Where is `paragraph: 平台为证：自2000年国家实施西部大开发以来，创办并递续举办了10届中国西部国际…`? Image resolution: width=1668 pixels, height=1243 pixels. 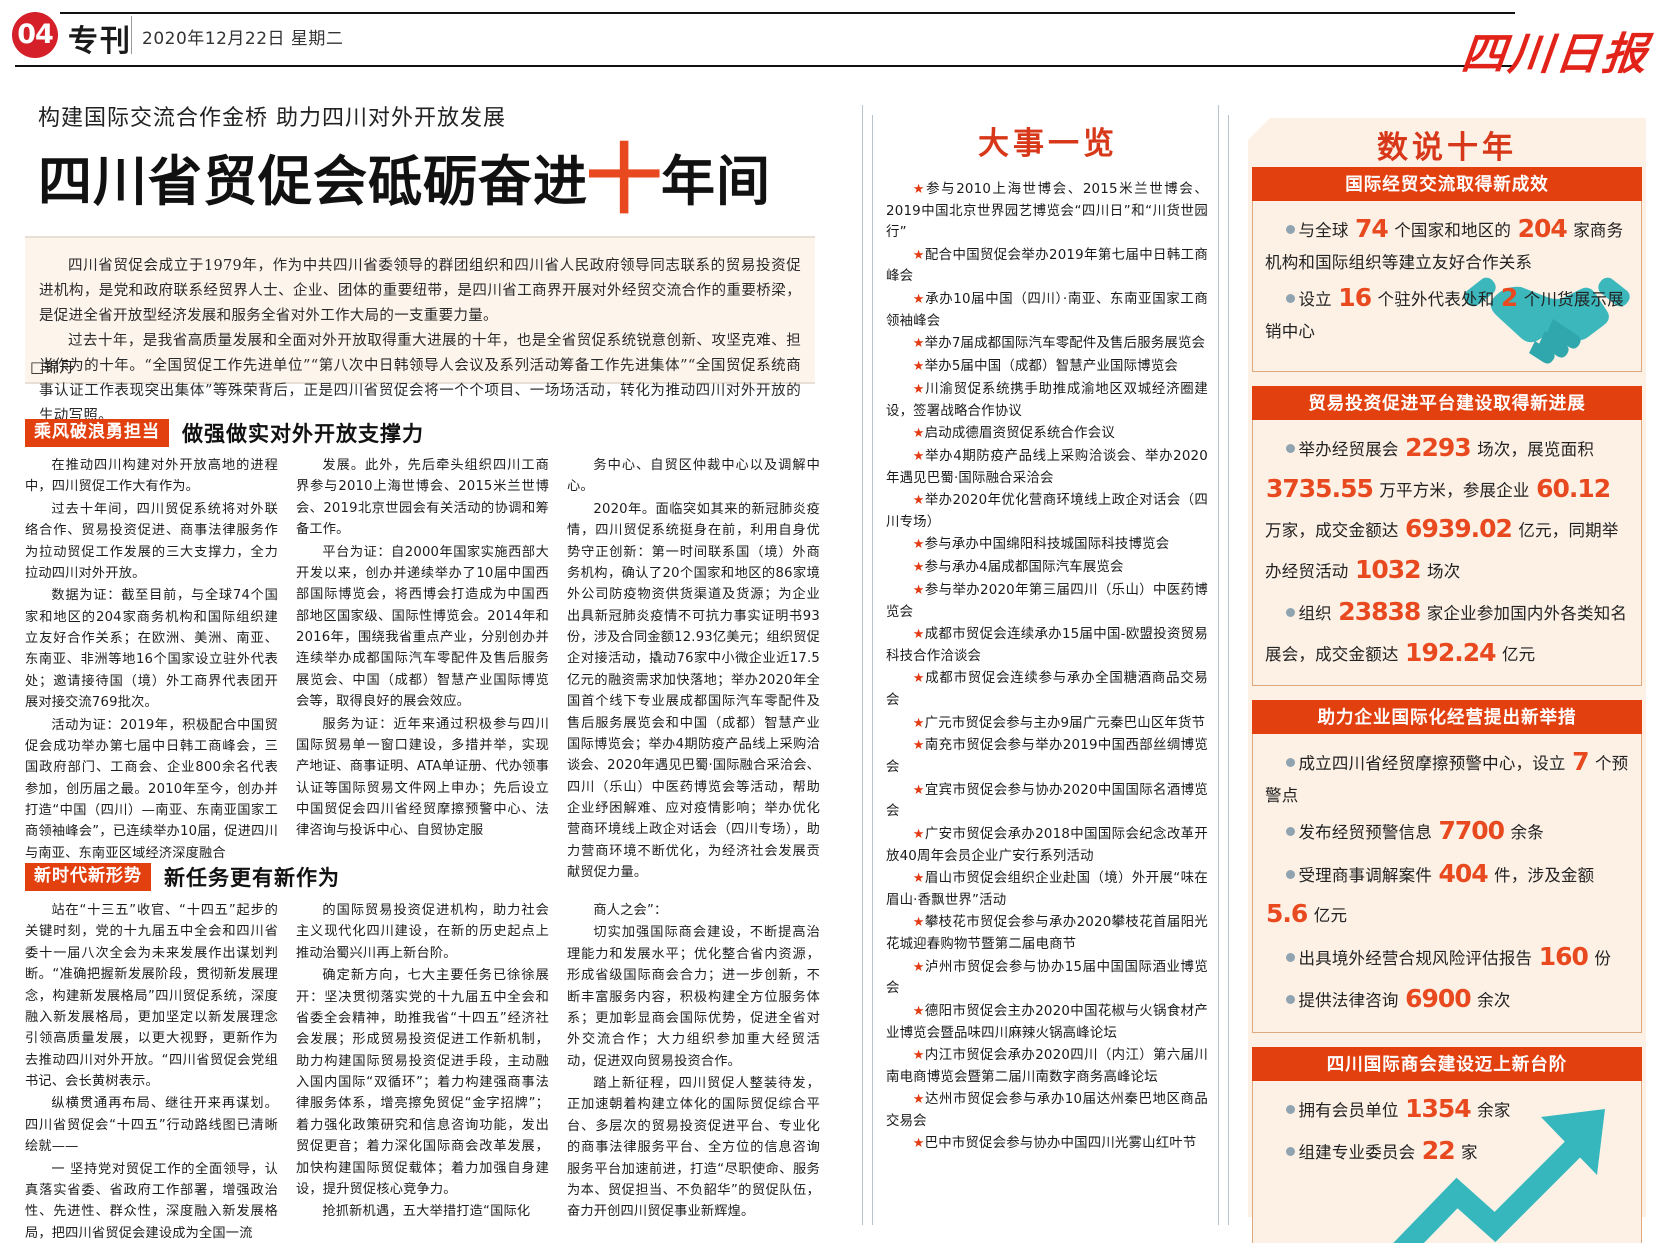
paragraph: 平台为证：自2000年国家实施西部大开发以来，创办并递续举办了10届中国西部国际… is located at coordinates (422, 627).